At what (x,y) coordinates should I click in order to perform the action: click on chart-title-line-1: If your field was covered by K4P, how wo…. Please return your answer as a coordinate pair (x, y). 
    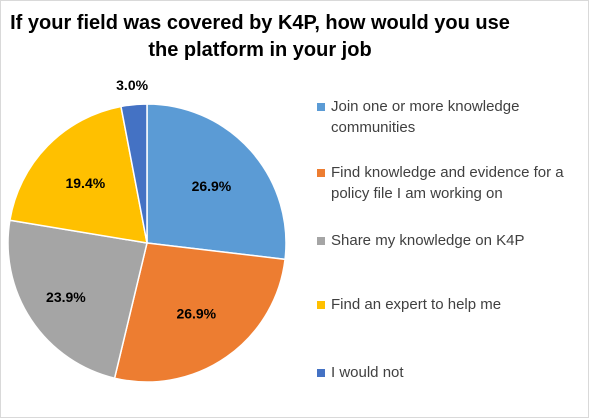
    Looking at the image, I should click on (260, 23).